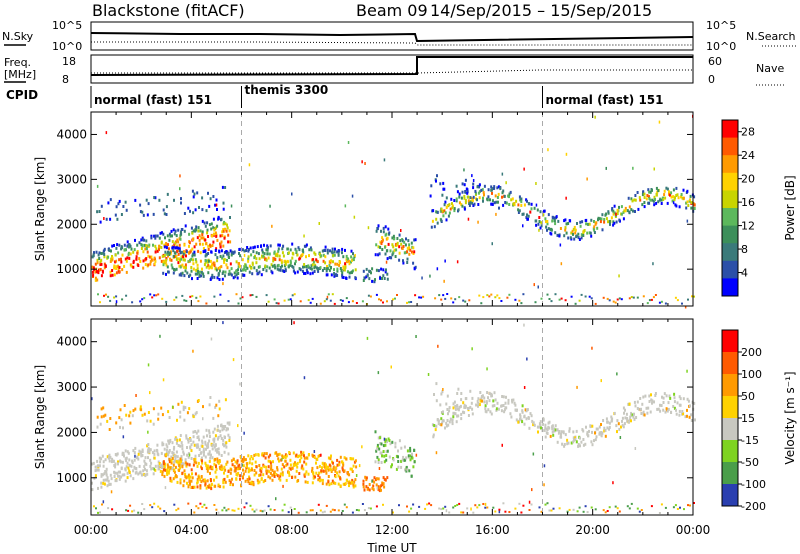 This screenshot has width=800, height=554. What do you see at coordinates (20, 74) in the screenshot?
I see `freq-label-2: [MHz]` at bounding box center [20, 74].